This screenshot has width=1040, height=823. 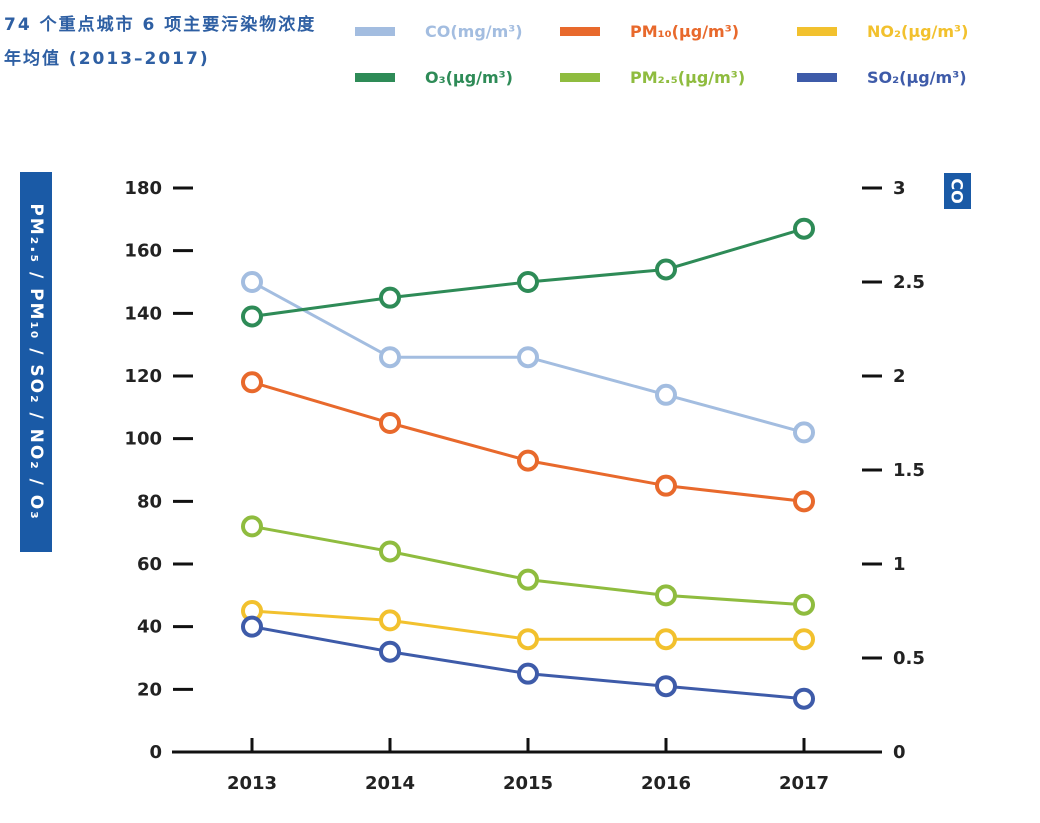 I want to click on x-tick-label: 2013, so click(x=252, y=783).